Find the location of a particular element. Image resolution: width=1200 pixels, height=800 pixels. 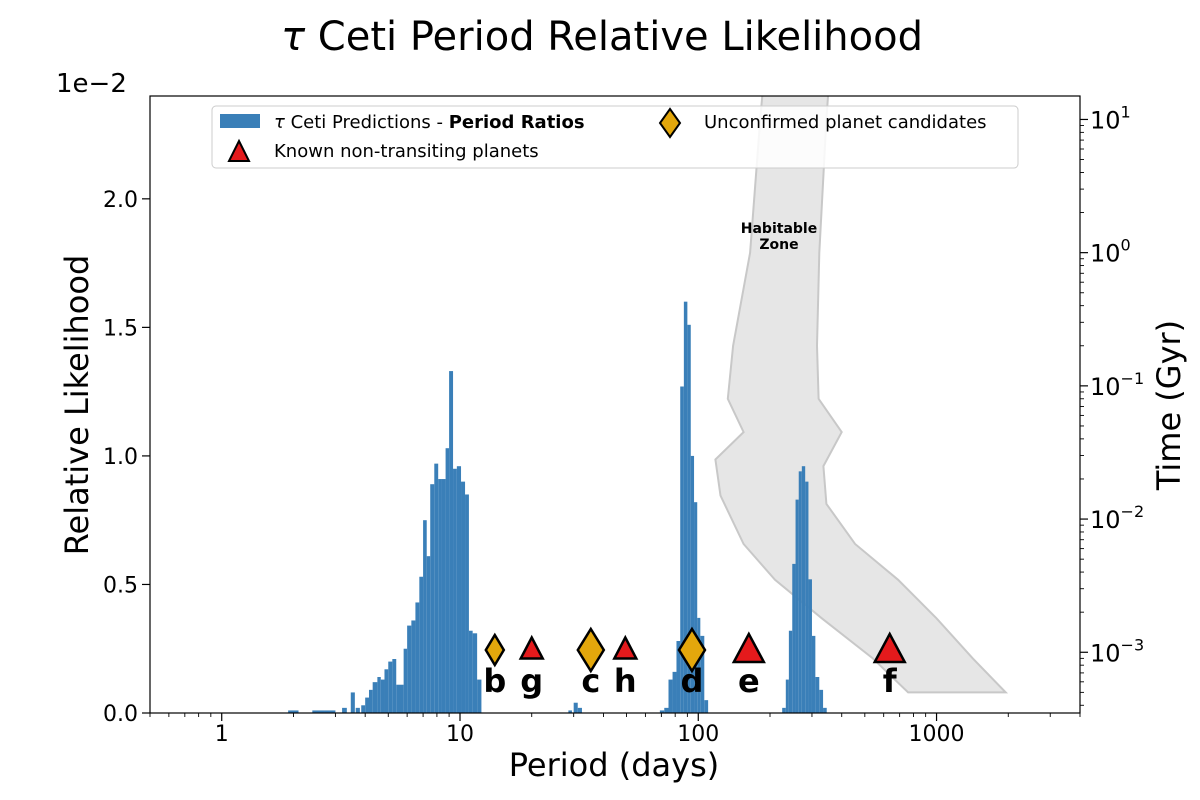

y2-tick-label: 10⁻² is located at coordinates (1117, 518).